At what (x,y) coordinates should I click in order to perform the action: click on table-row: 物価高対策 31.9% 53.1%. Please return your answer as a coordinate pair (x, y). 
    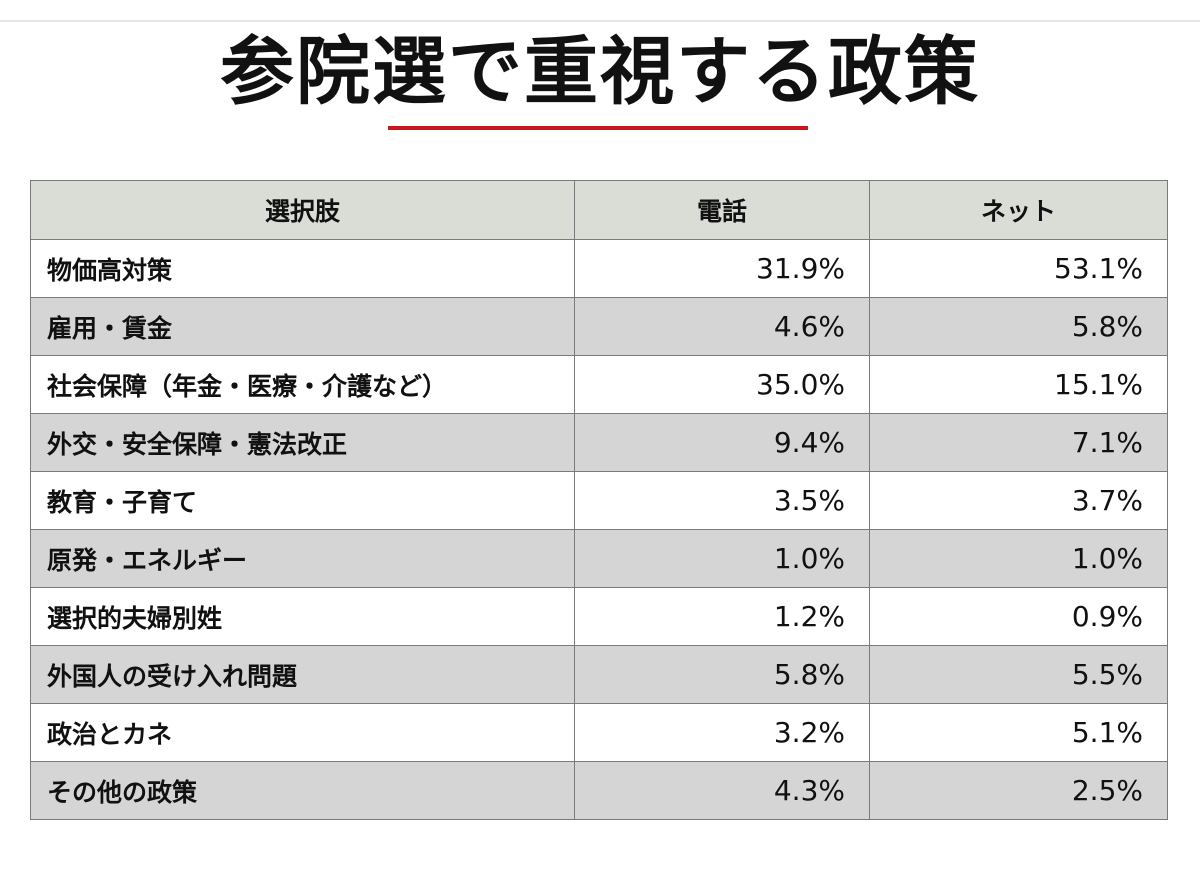
    Looking at the image, I should click on (599, 268).